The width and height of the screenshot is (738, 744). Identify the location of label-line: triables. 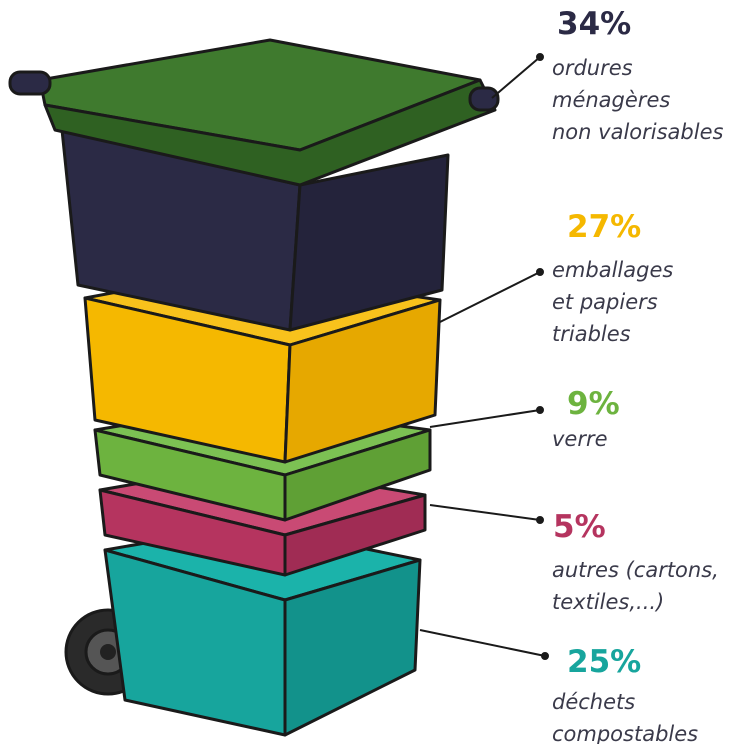
(591, 334).